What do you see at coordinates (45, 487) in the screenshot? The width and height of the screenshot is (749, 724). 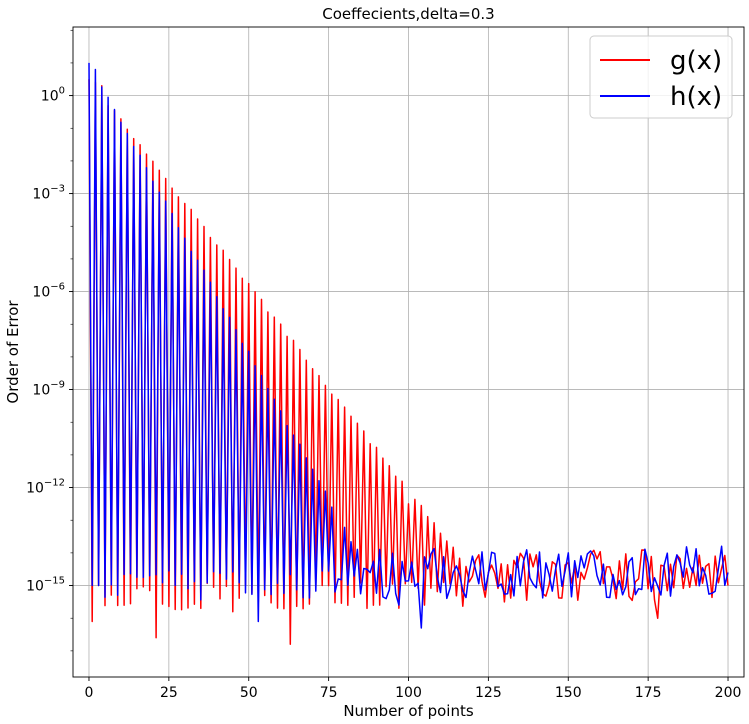 I see `y-tick-label: 10⁻¹²` at bounding box center [45, 487].